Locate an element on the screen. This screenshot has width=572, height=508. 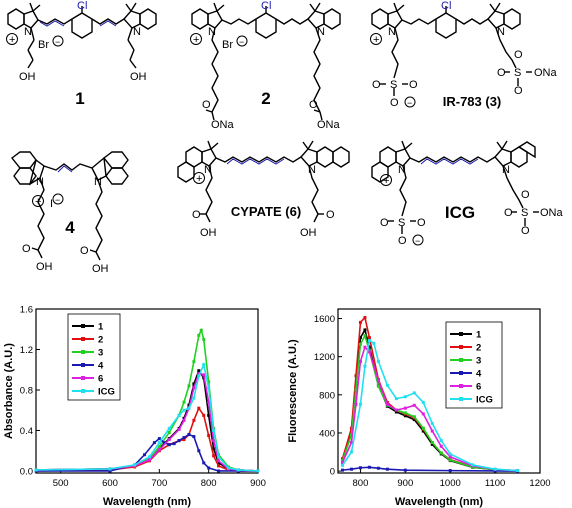
y-axis-label: Absorbance (A.U.) is located at coordinates (9, 391).